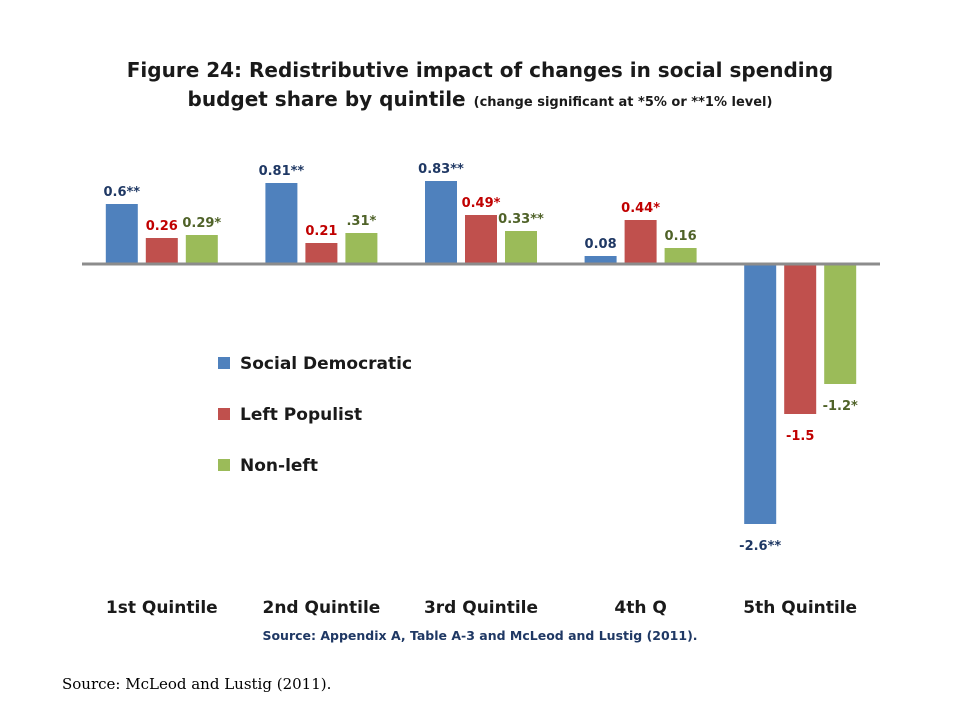  What do you see at coordinates (162, 608) in the screenshot?
I see `x-tick-label-1st-quintile: 1st Quintile` at bounding box center [162, 608].